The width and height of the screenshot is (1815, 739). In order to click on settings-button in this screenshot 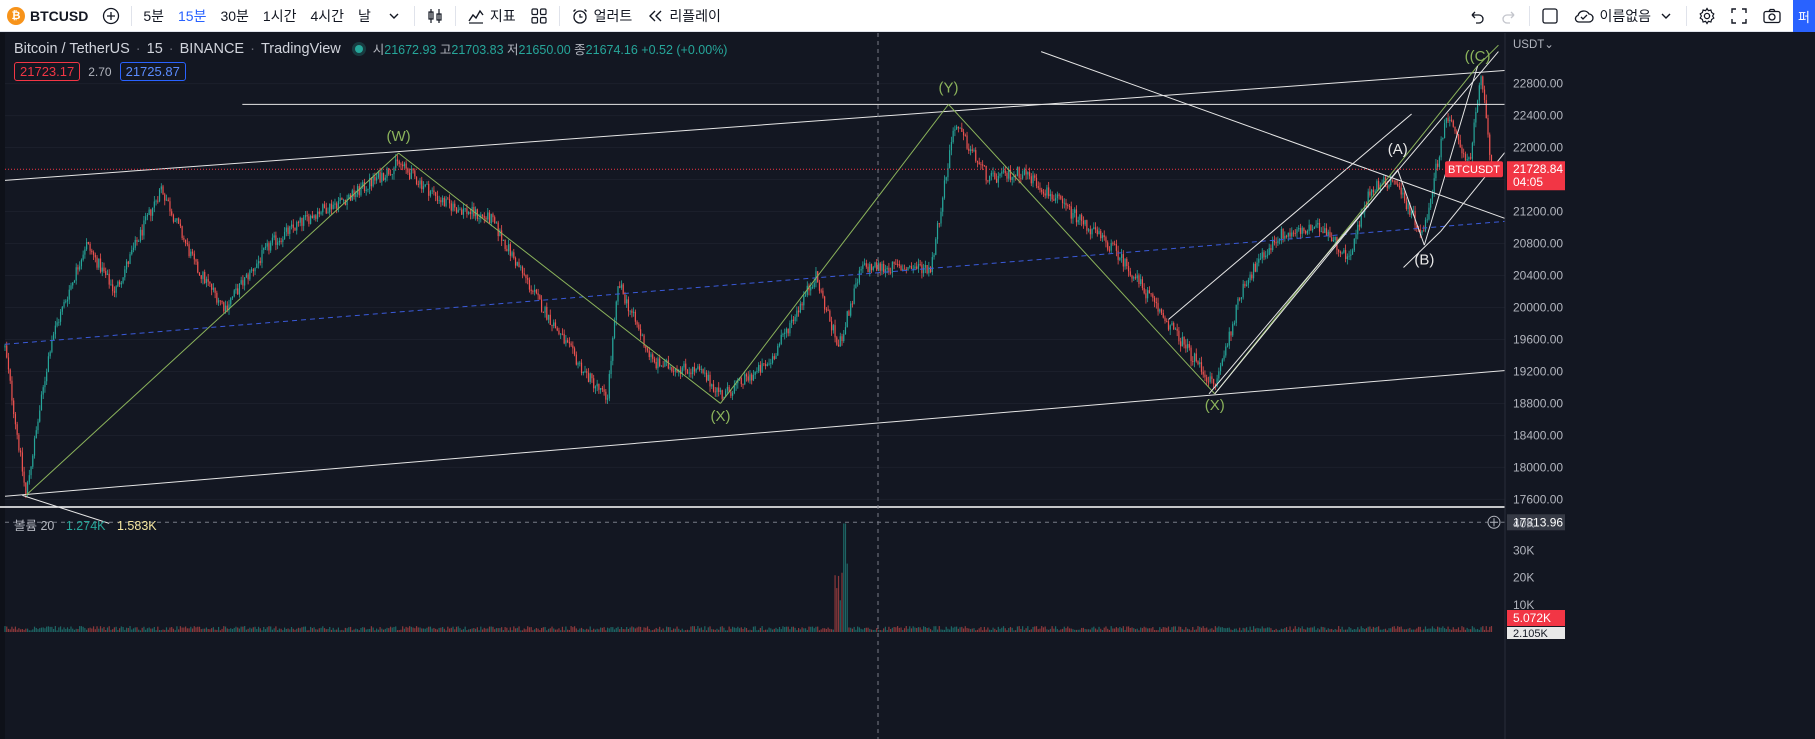, I will do `click(1707, 16)`.